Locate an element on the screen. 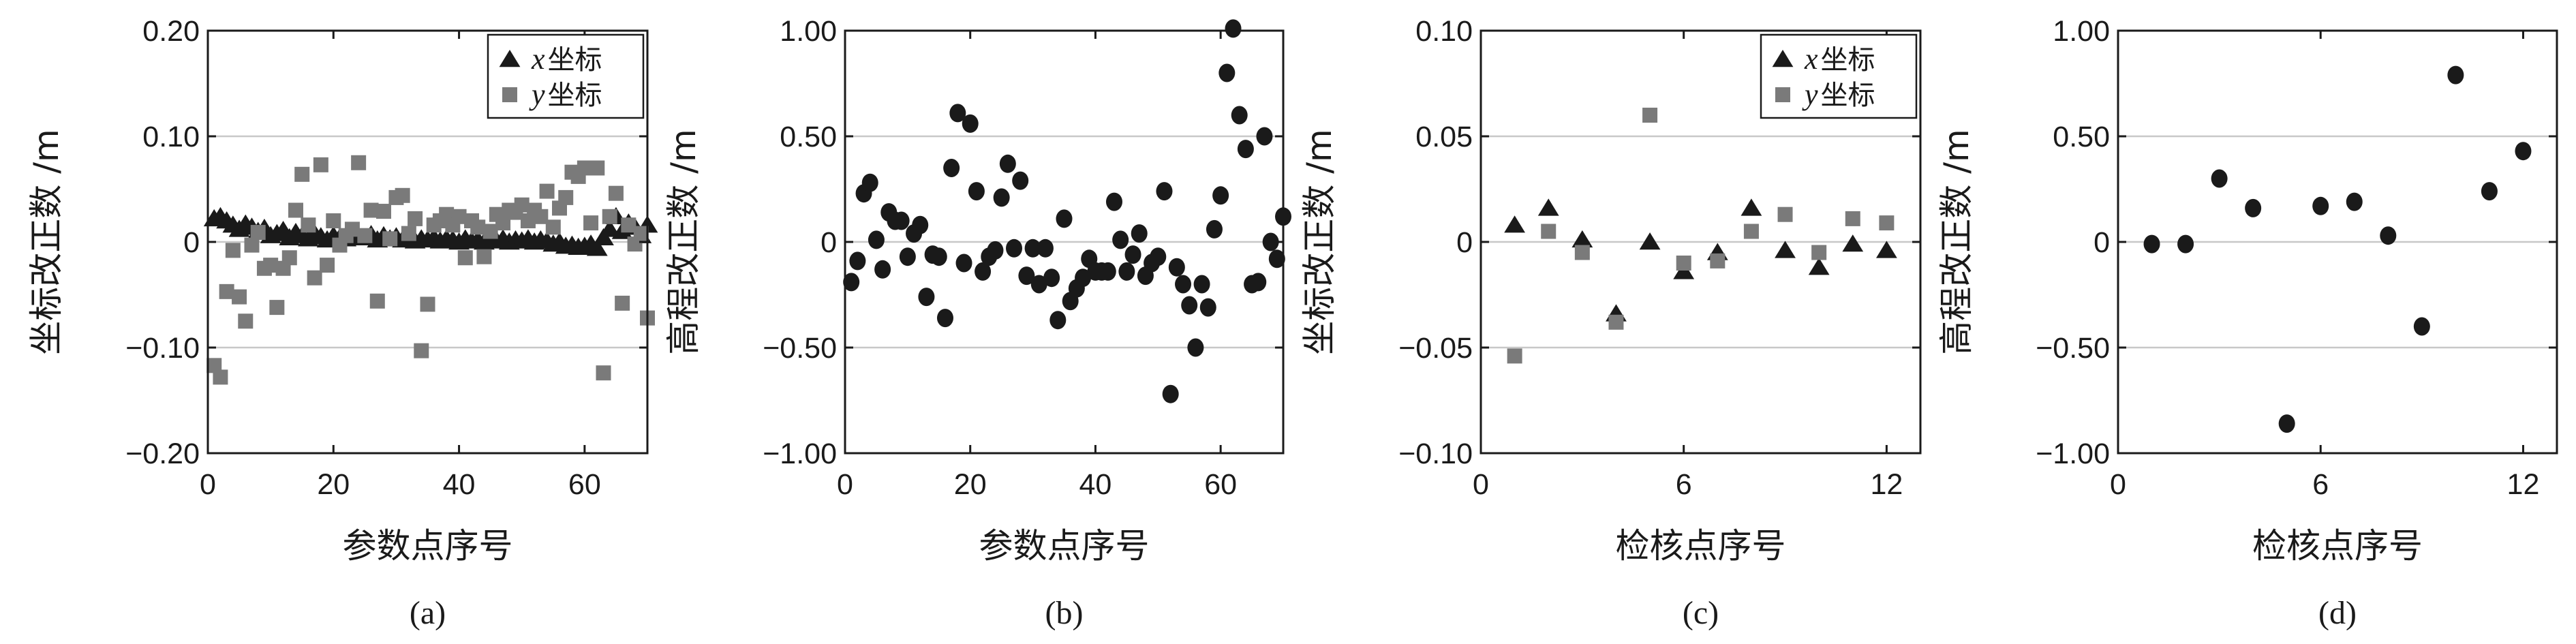 This screenshot has width=2576, height=644. x-tick-label: 6 is located at coordinates (2320, 484).